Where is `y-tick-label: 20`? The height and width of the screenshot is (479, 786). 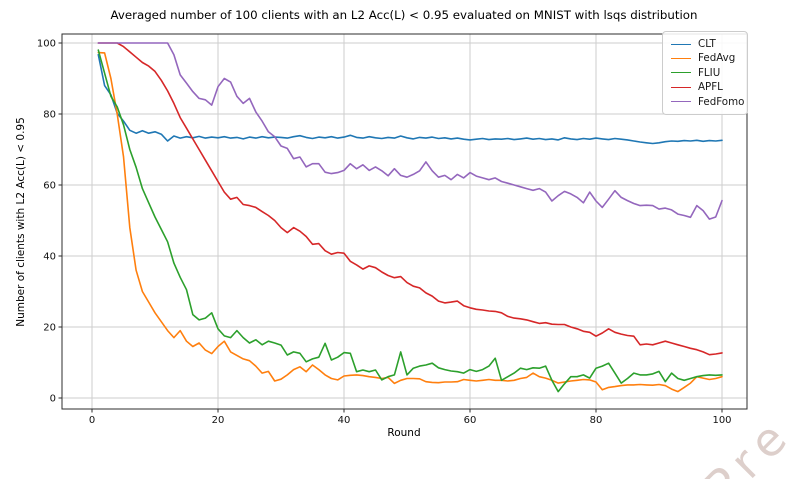 y-tick-label: 20 is located at coordinates (49, 328).